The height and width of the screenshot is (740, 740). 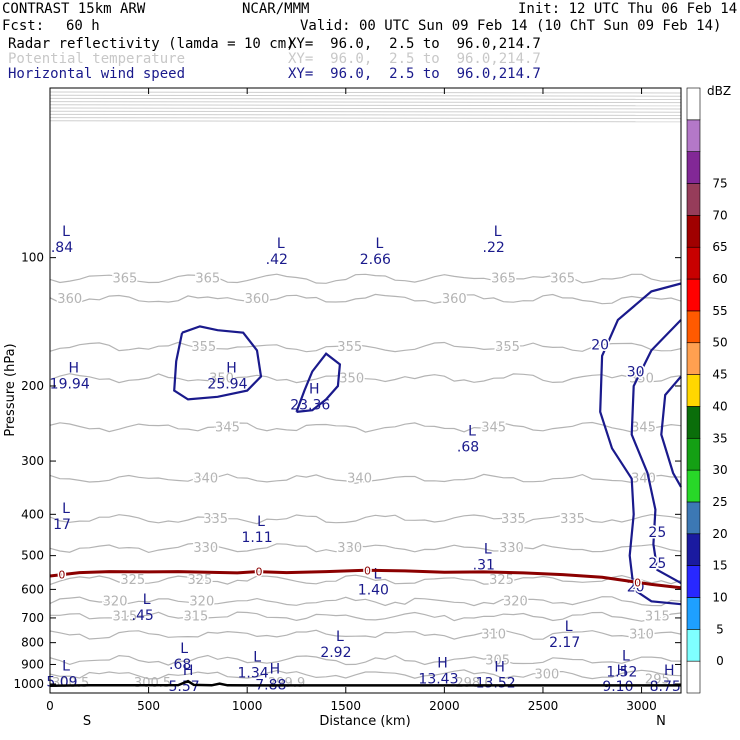 What do you see at coordinates (286, 683) in the screenshot?
I see `theta-surface-label: 299.9` at bounding box center [286, 683].